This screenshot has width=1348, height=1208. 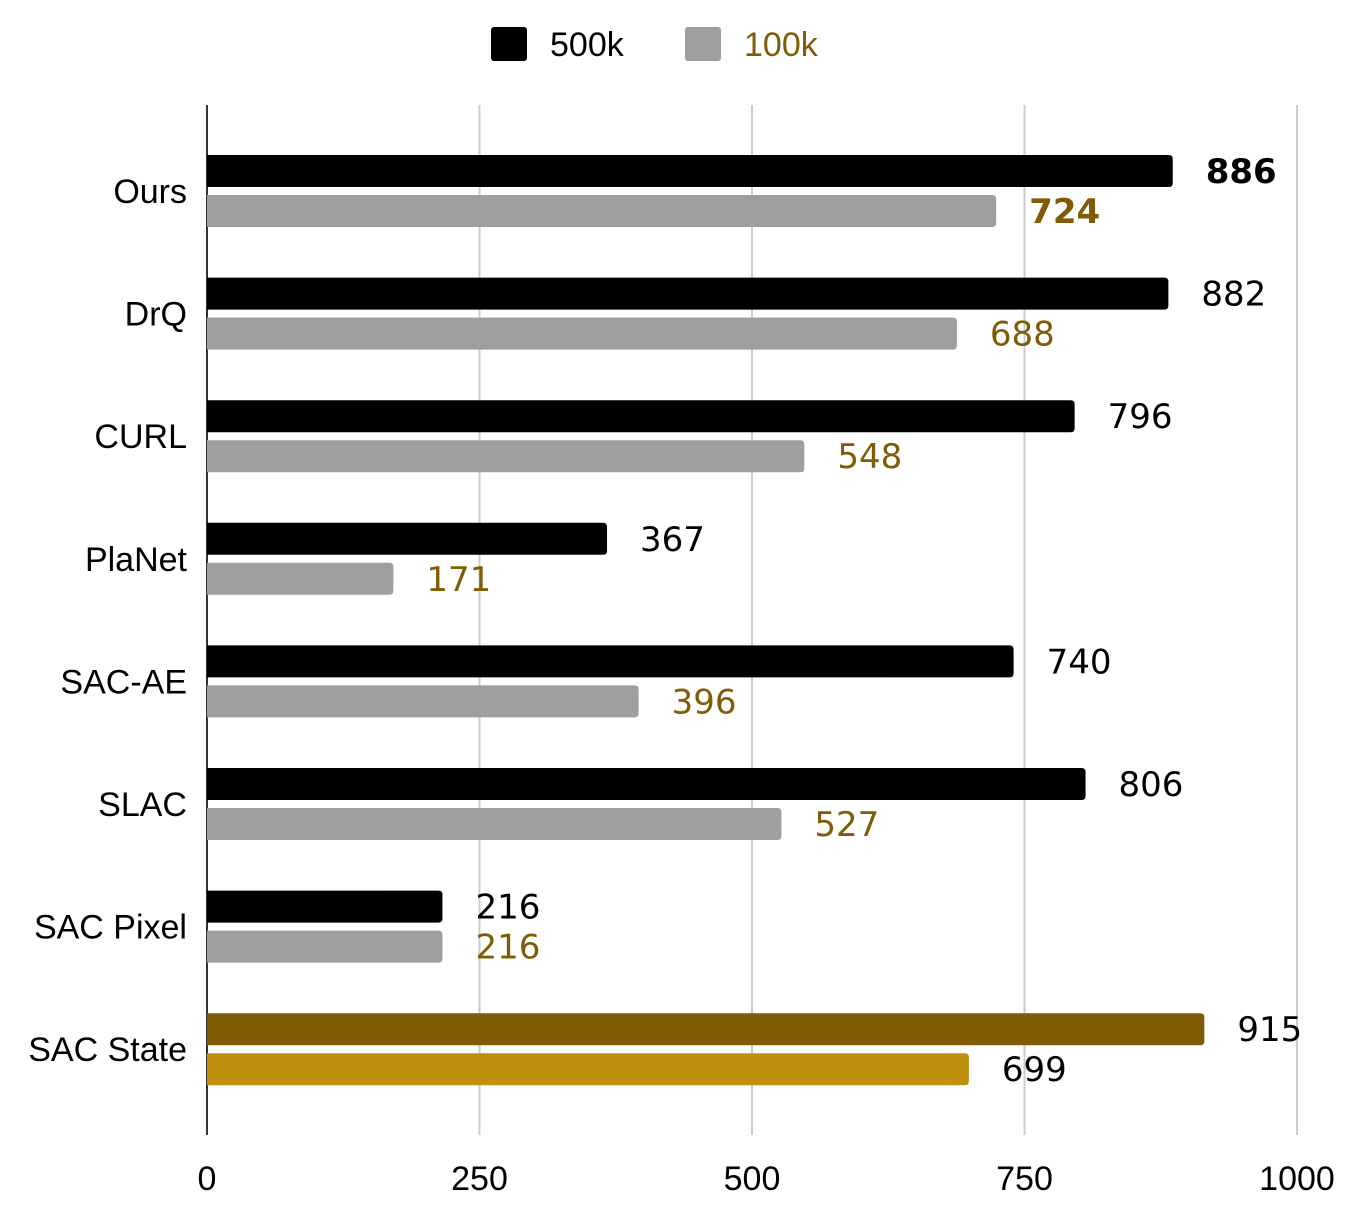 What do you see at coordinates (690, 171) in the screenshot?
I see `bar-ours-500k` at bounding box center [690, 171].